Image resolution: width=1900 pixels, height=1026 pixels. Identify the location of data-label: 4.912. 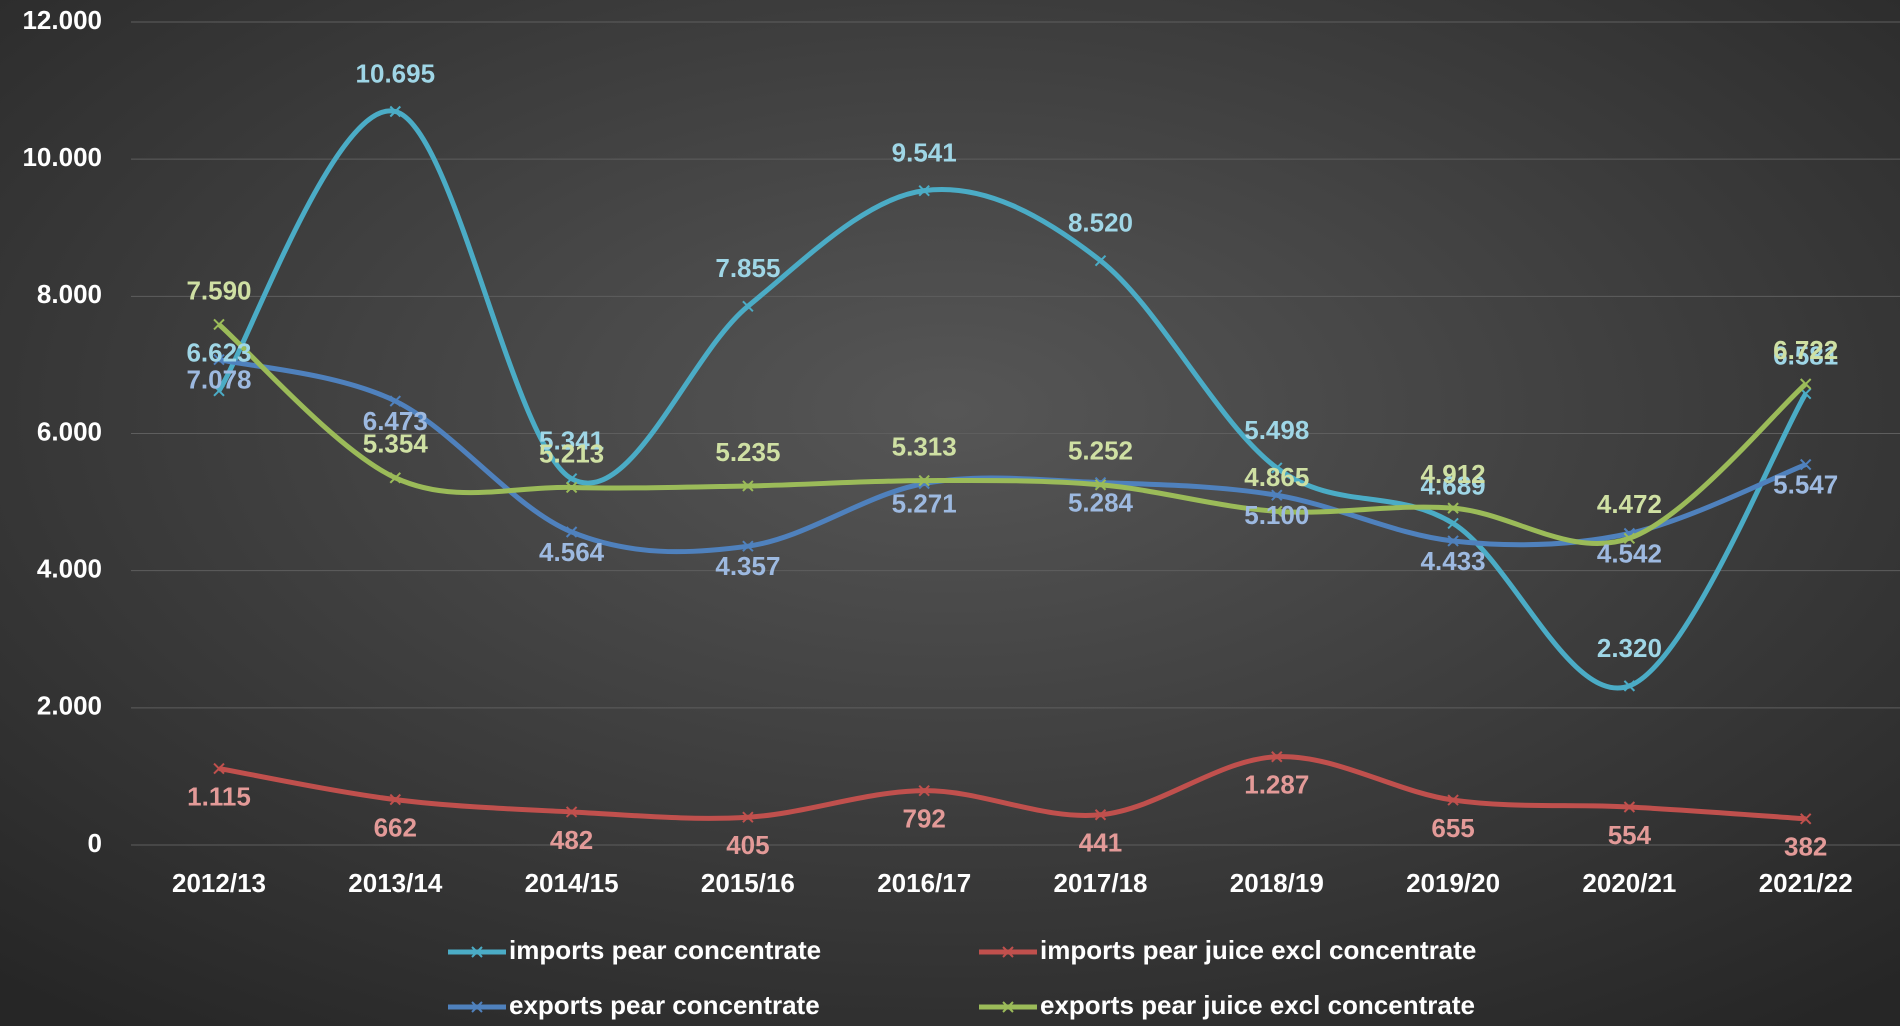
(1453, 474).